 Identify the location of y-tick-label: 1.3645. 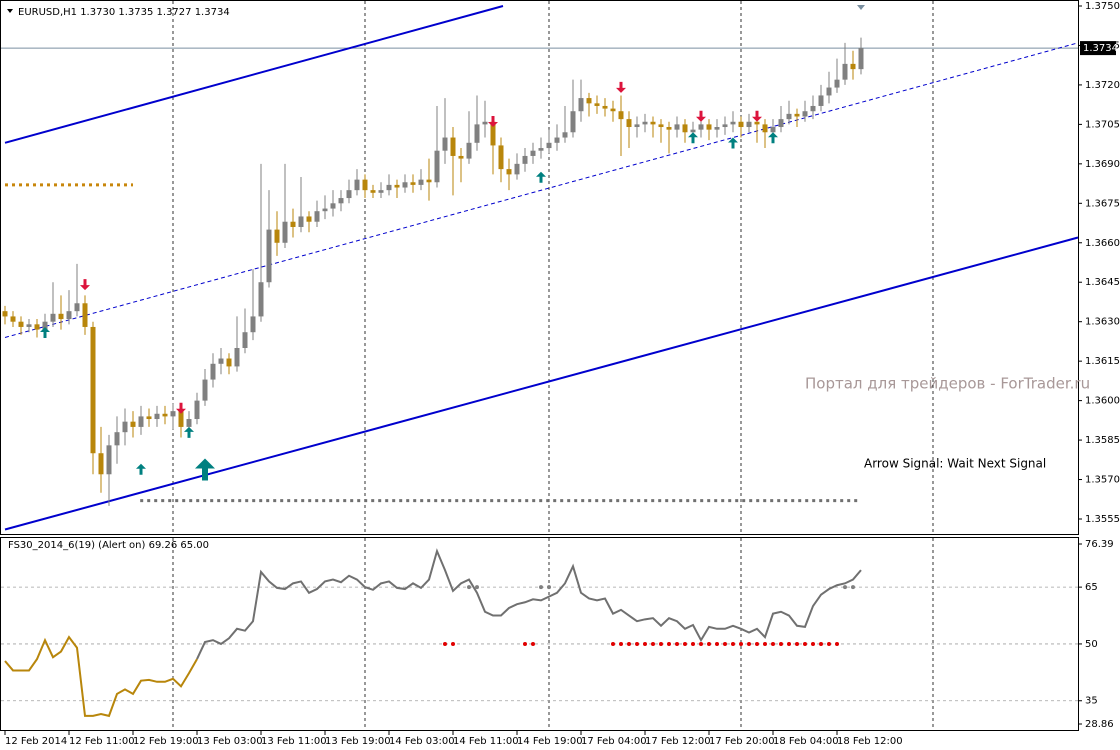
(1102, 282).